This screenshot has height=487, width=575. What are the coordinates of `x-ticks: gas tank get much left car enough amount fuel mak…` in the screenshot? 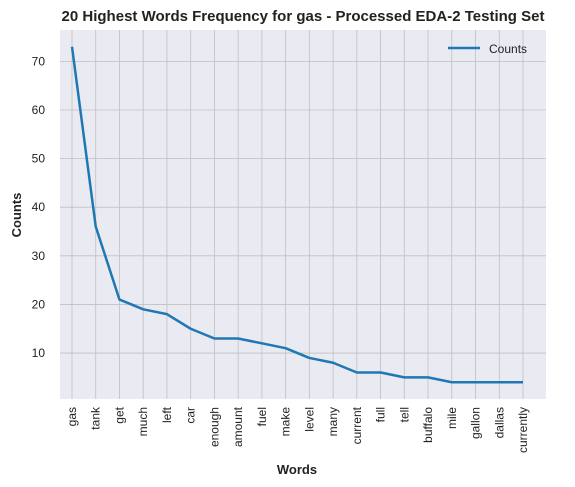 It's located at (297, 429).